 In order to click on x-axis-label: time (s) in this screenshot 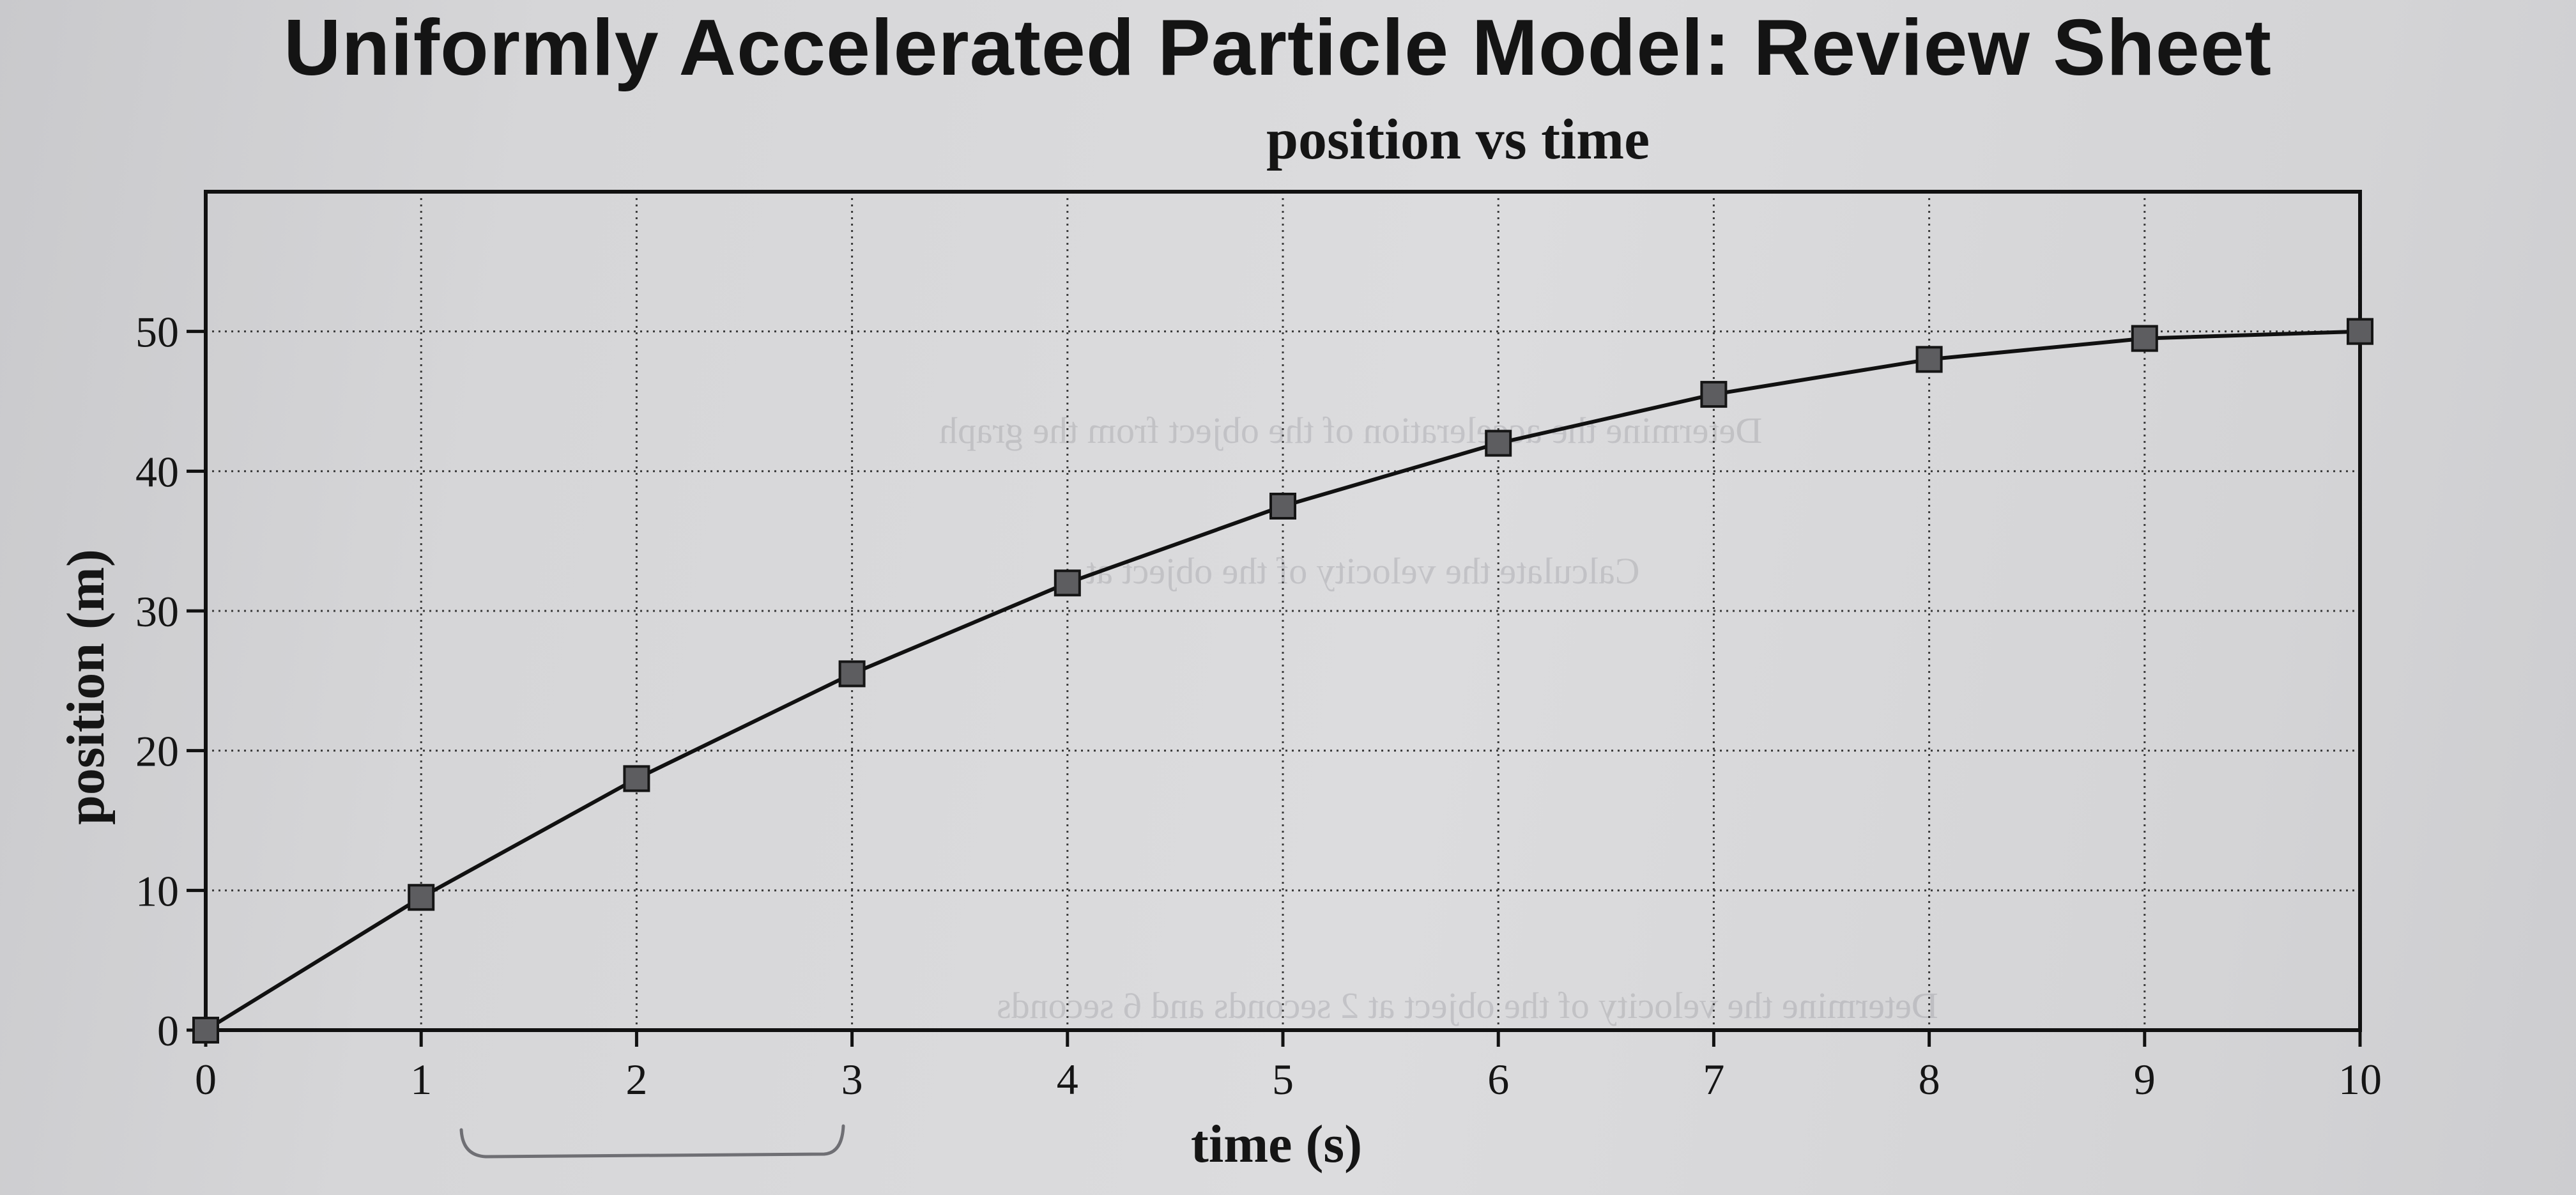, I will do `click(1276, 1144)`.